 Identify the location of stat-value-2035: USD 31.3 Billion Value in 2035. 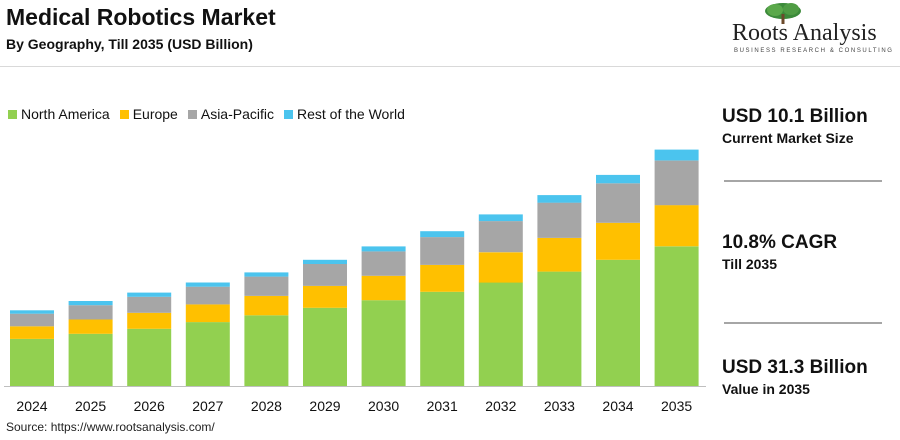
(795, 377).